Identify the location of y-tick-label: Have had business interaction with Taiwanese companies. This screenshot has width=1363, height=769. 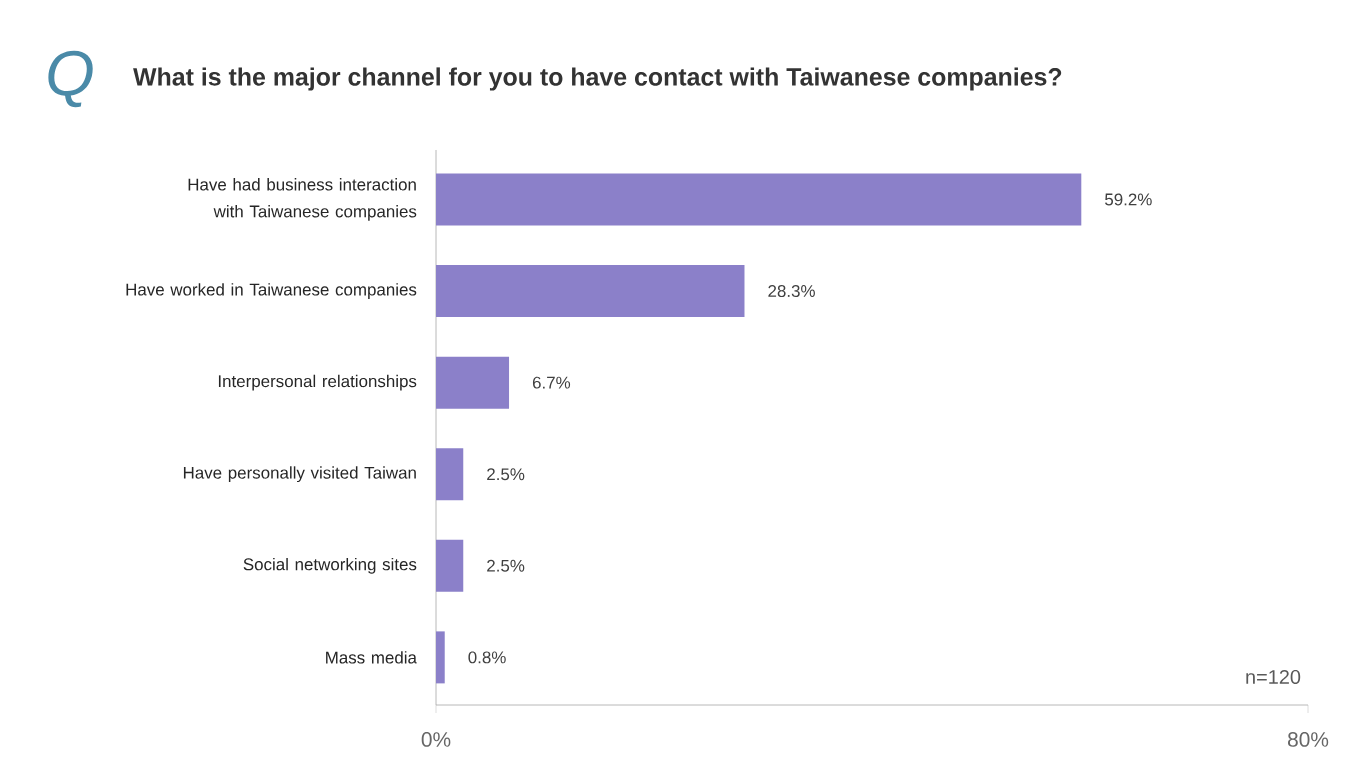
(302, 199).